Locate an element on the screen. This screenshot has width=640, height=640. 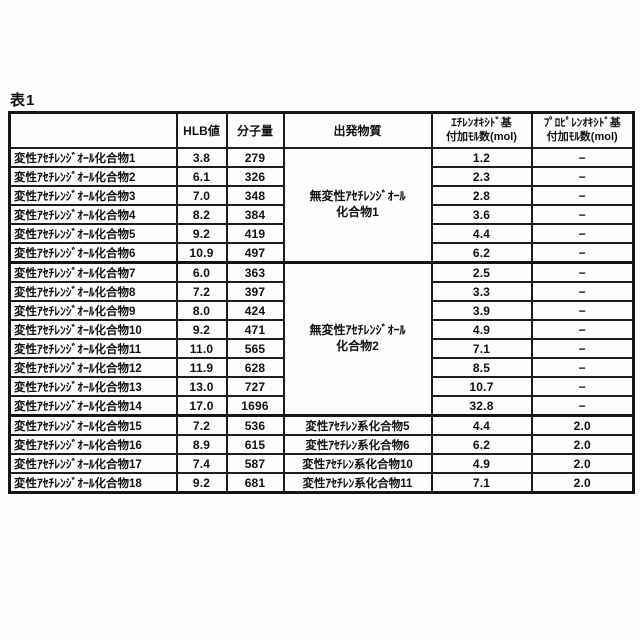
cell-hlb: 11.0 is located at coordinates (201, 348).